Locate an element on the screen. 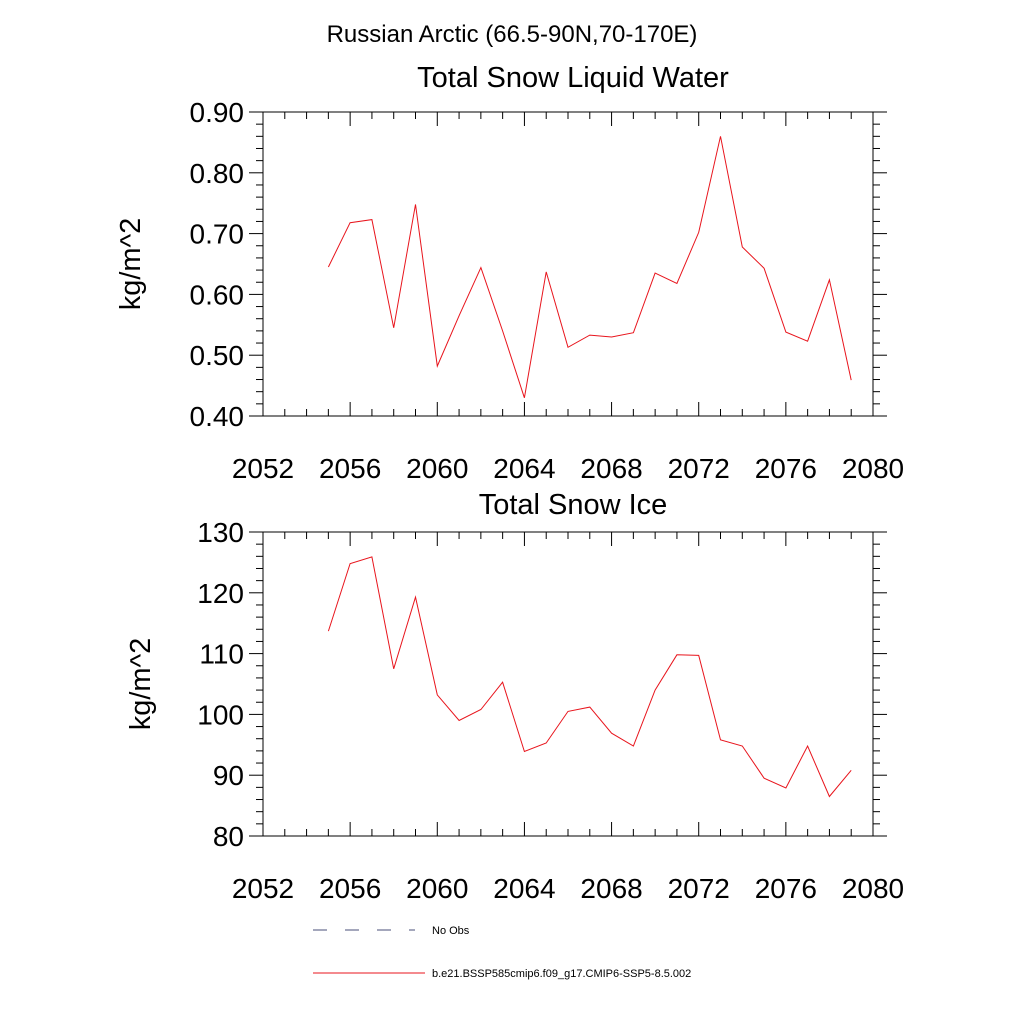 The image size is (1024, 1024). chart-title: Total Snow Ice is located at coordinates (573, 505).